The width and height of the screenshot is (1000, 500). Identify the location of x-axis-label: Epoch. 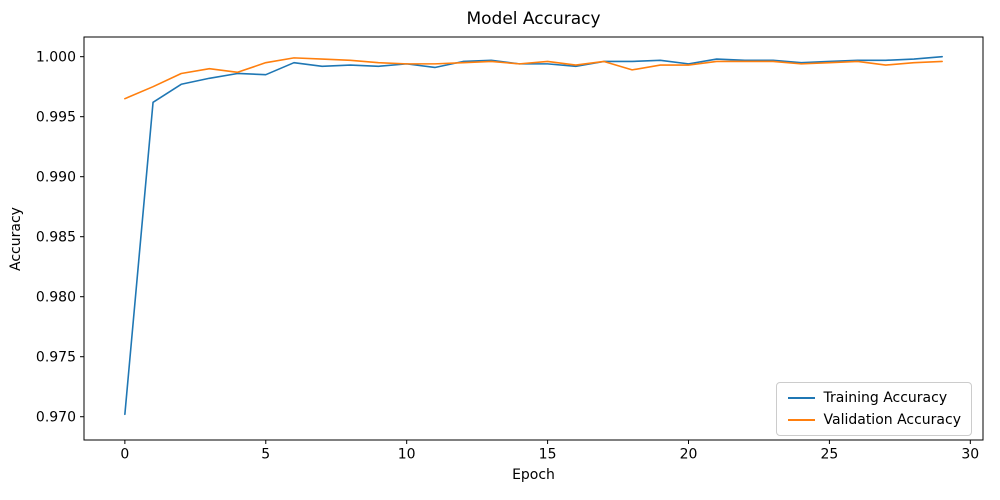
(533, 475).